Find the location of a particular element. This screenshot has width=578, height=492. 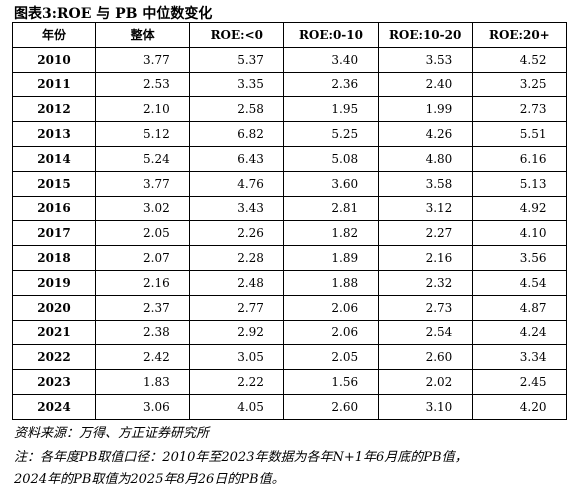

table-row: 2024 3.06 4.05 2.60 3.10 4.20 is located at coordinates (290, 406).